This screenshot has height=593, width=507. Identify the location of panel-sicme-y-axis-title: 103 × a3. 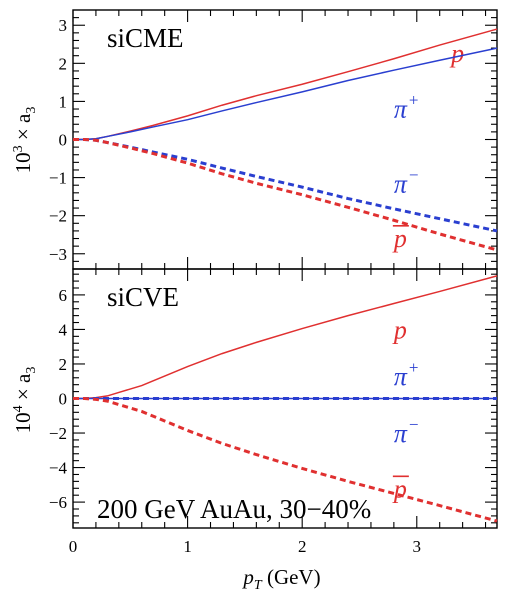
(25, 140).